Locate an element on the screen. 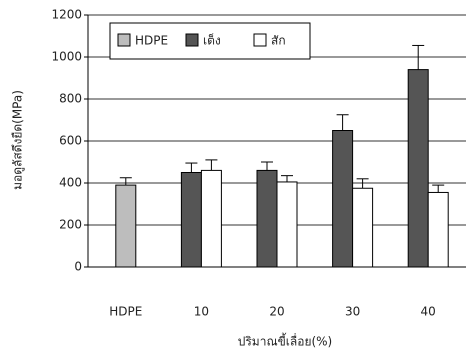  legend-label: เต็ง is located at coordinates (212, 40).